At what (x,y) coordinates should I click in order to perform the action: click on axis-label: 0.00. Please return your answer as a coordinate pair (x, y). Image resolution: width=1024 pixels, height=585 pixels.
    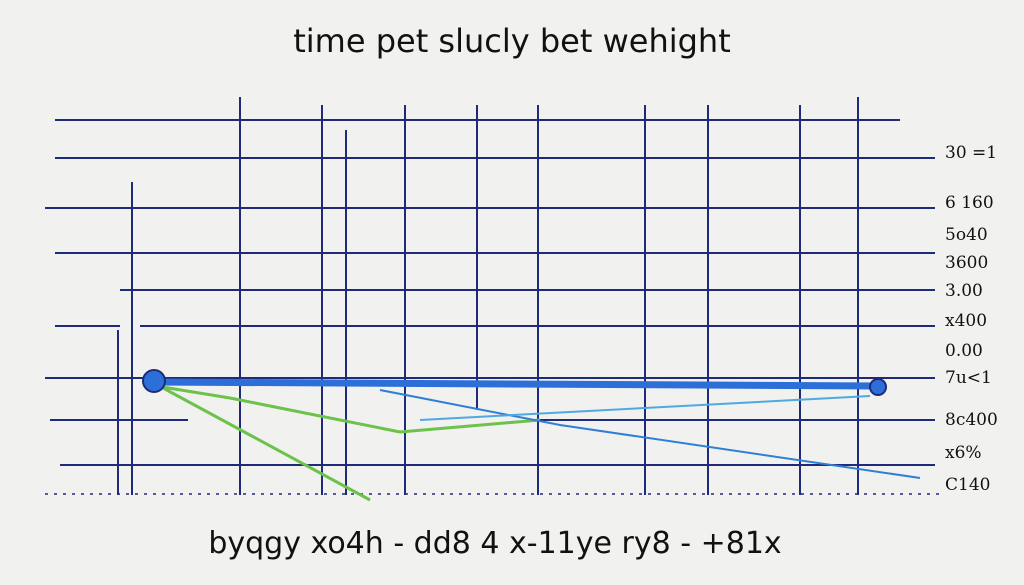
    Looking at the image, I should click on (964, 351).